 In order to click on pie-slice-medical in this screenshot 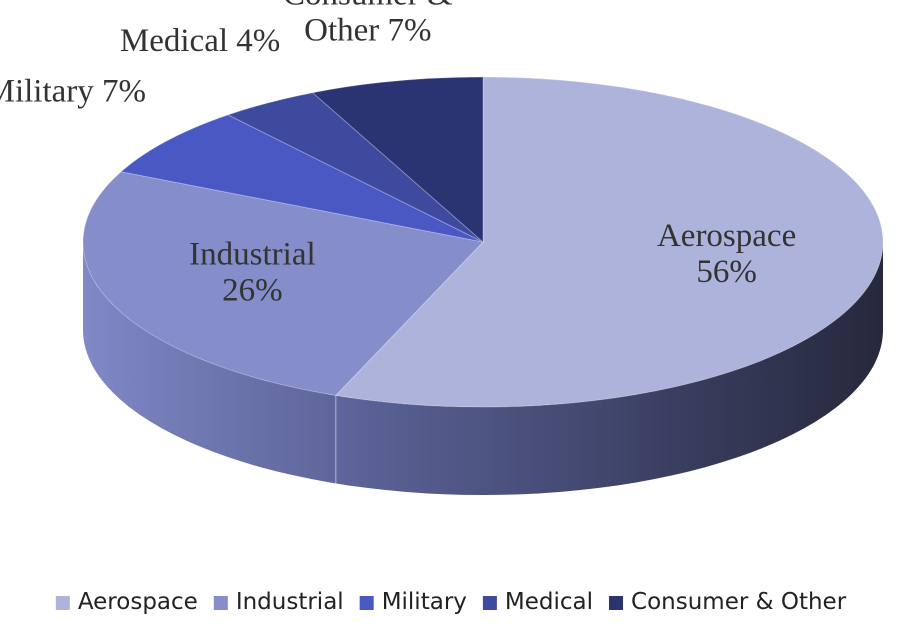, I will do `click(355, 167)`.